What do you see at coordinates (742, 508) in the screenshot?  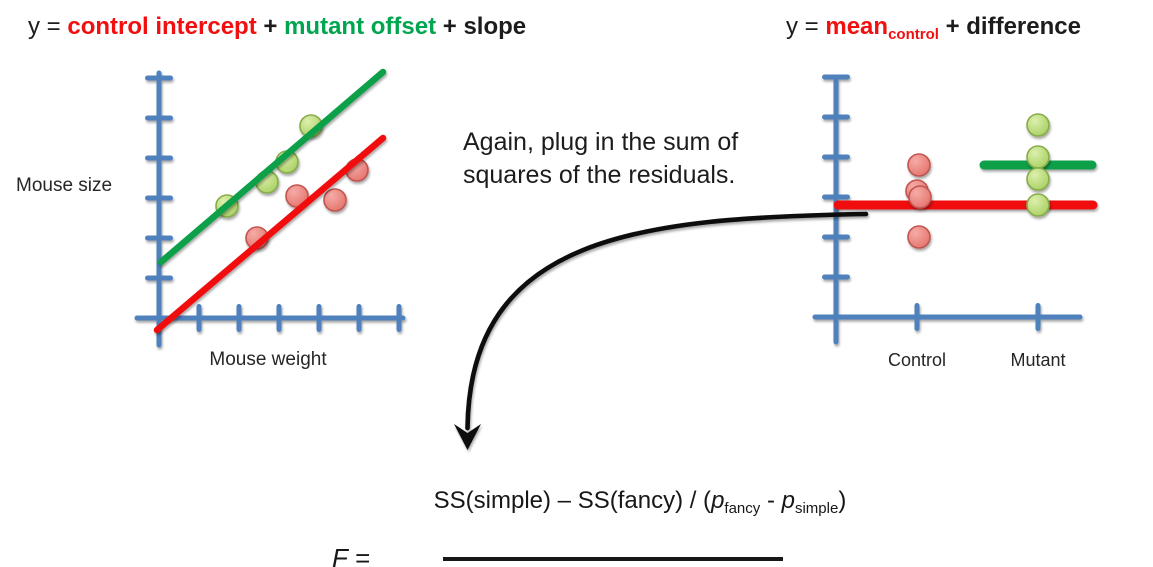 I see `numerator-p1-subscript: fancy` at bounding box center [742, 508].